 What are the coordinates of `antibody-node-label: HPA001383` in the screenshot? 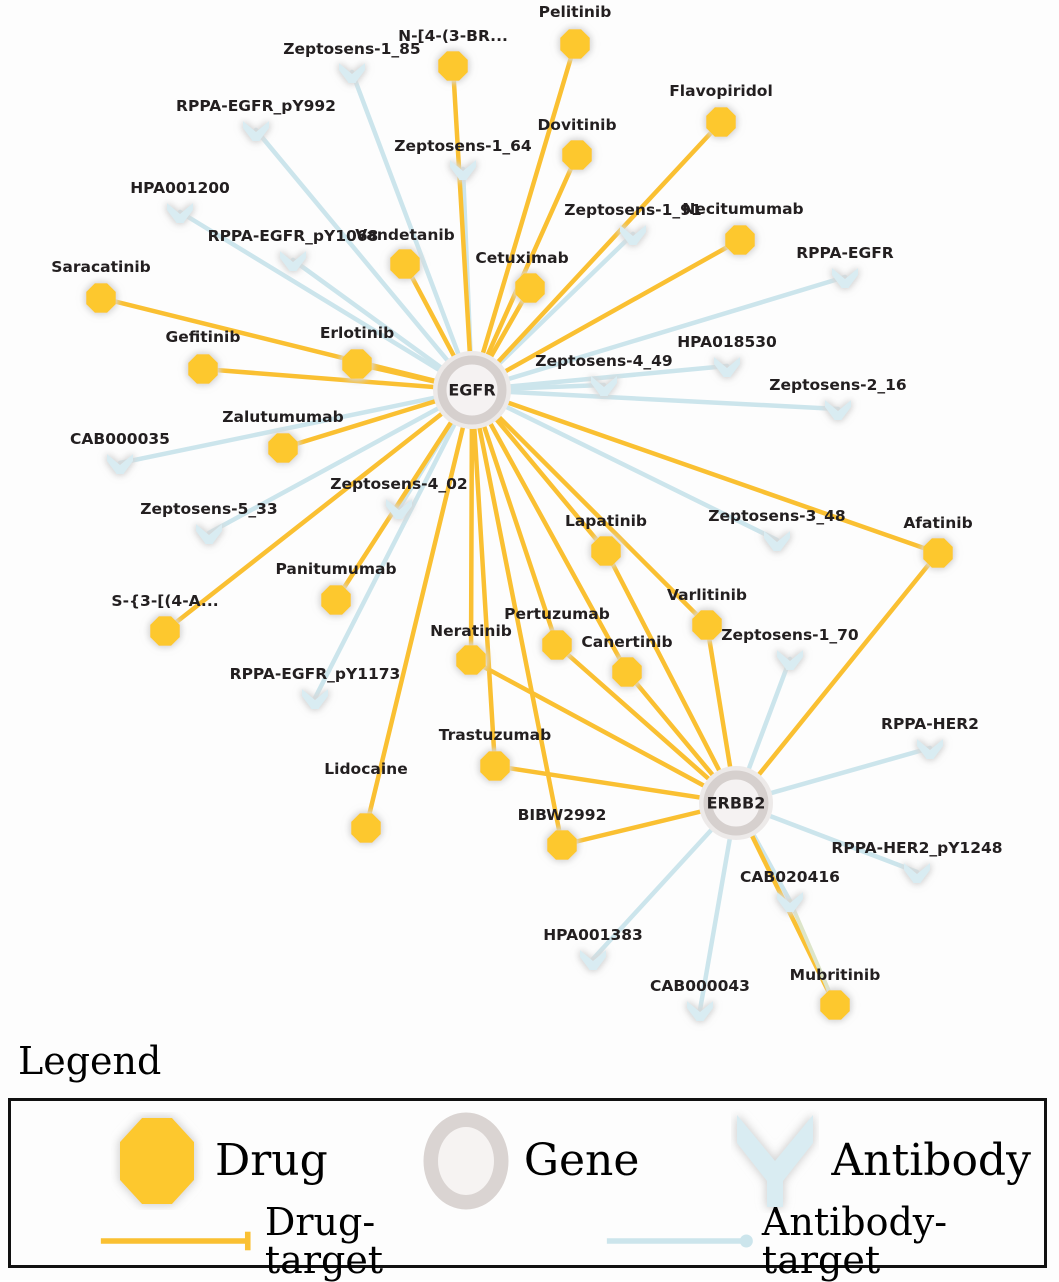 It's located at (593, 935).